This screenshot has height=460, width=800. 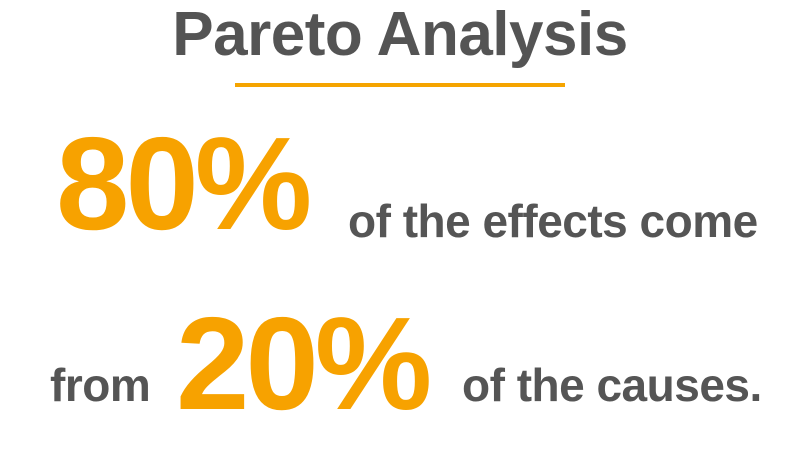 I want to click on effects-percentage: 80%, so click(x=184, y=183).